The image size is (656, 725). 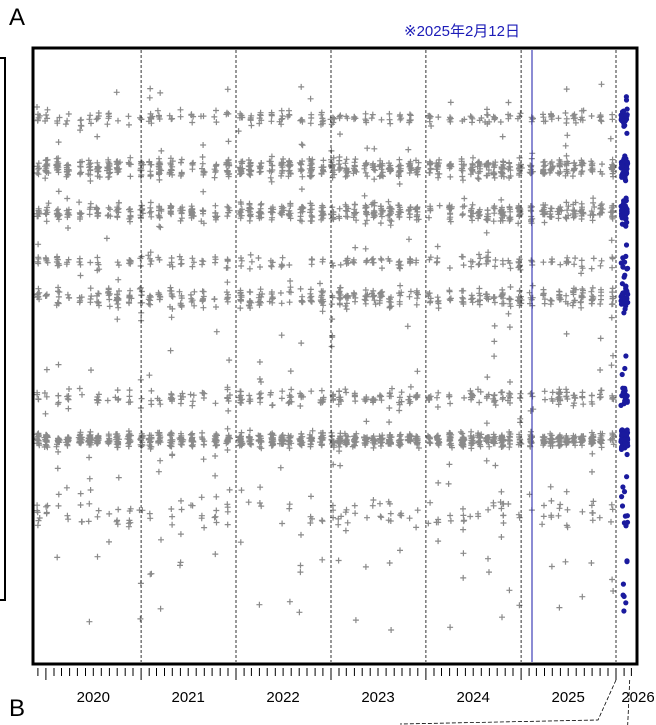 What do you see at coordinates (462, 31) in the screenshot?
I see `marker-date-annotation: ※2025年2月12日` at bounding box center [462, 31].